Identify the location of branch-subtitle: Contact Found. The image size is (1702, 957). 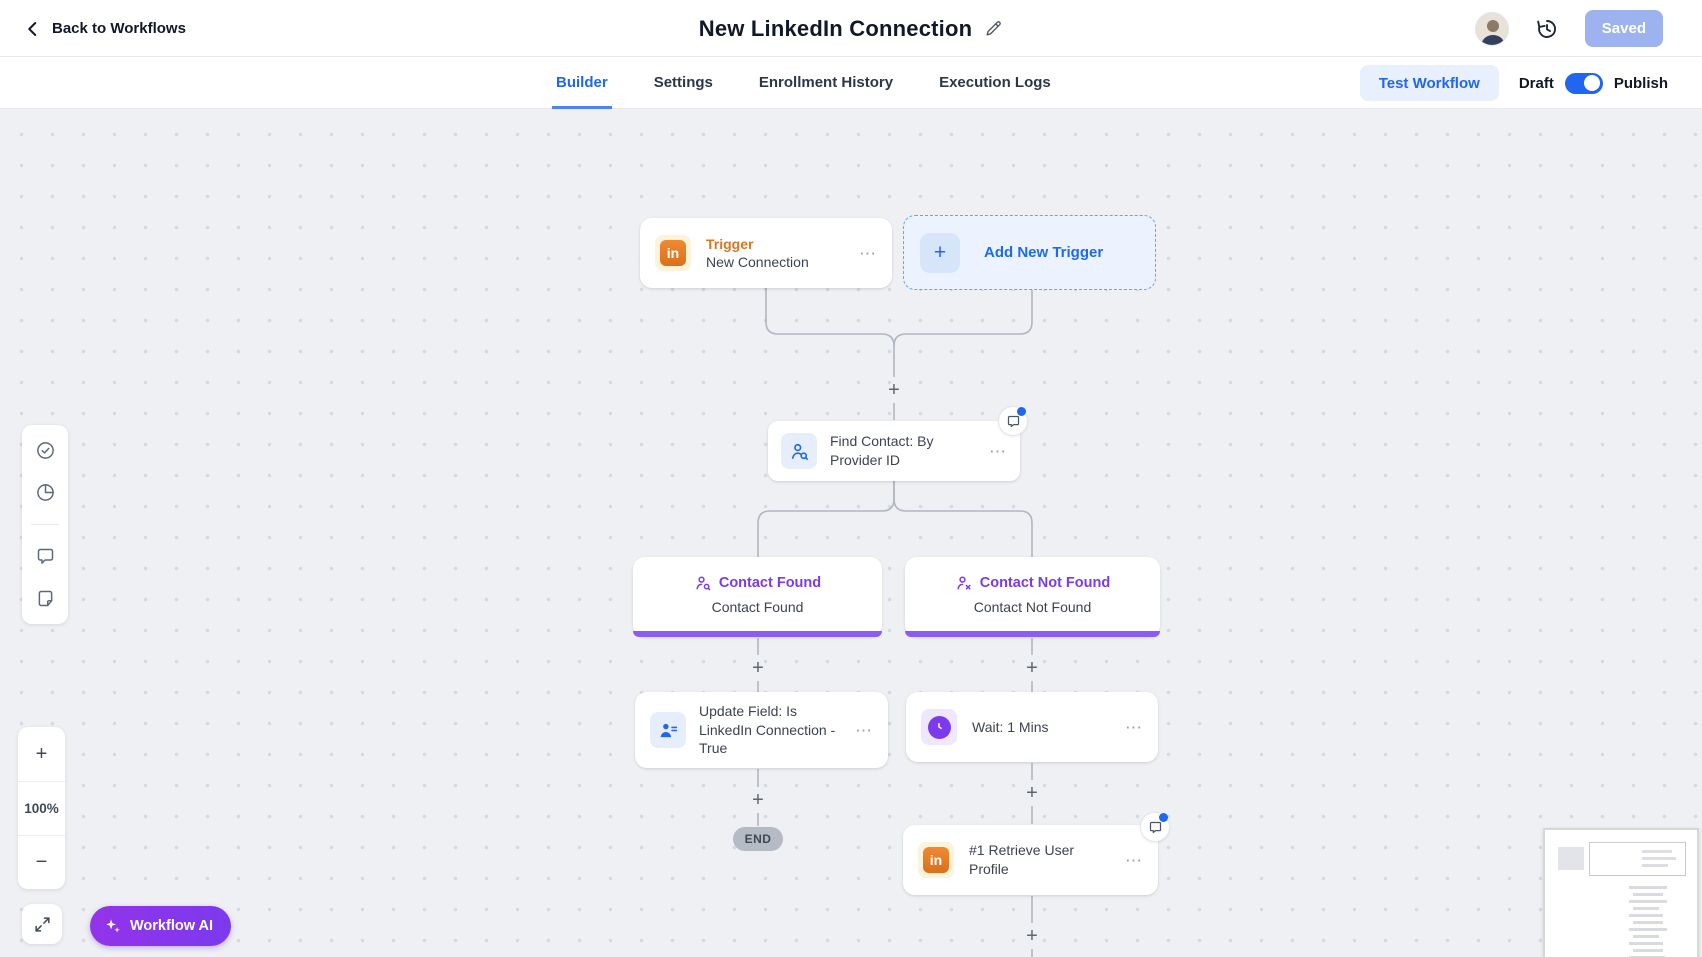
(757, 606).